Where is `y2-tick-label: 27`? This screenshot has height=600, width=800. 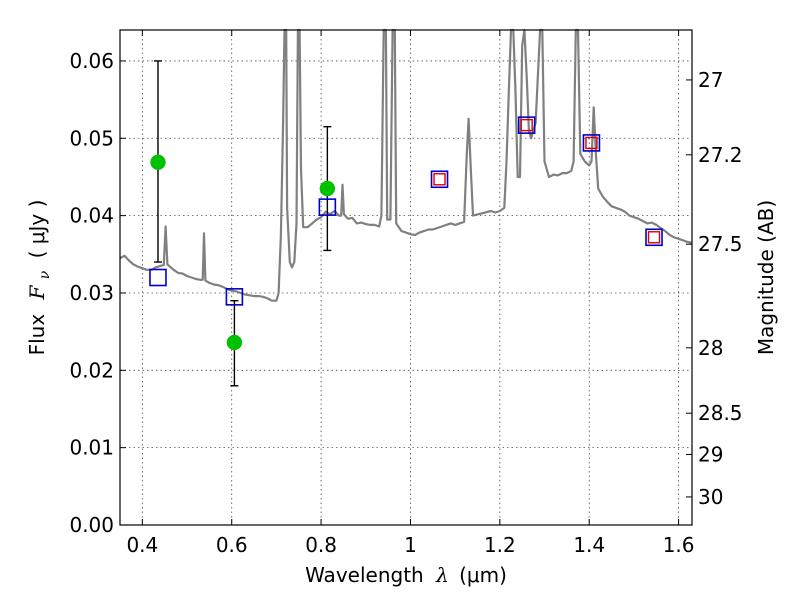 y2-tick-label: 27 is located at coordinates (710, 80).